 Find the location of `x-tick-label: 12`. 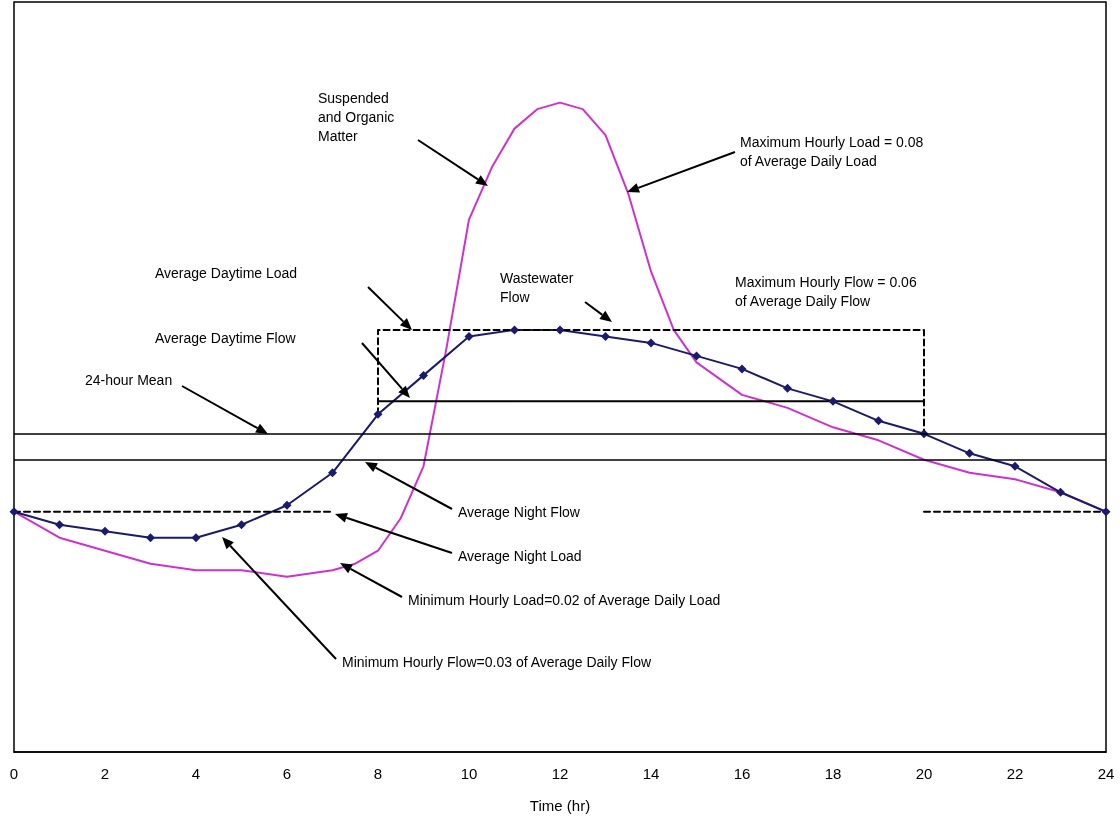

x-tick-label: 12 is located at coordinates (560, 773).